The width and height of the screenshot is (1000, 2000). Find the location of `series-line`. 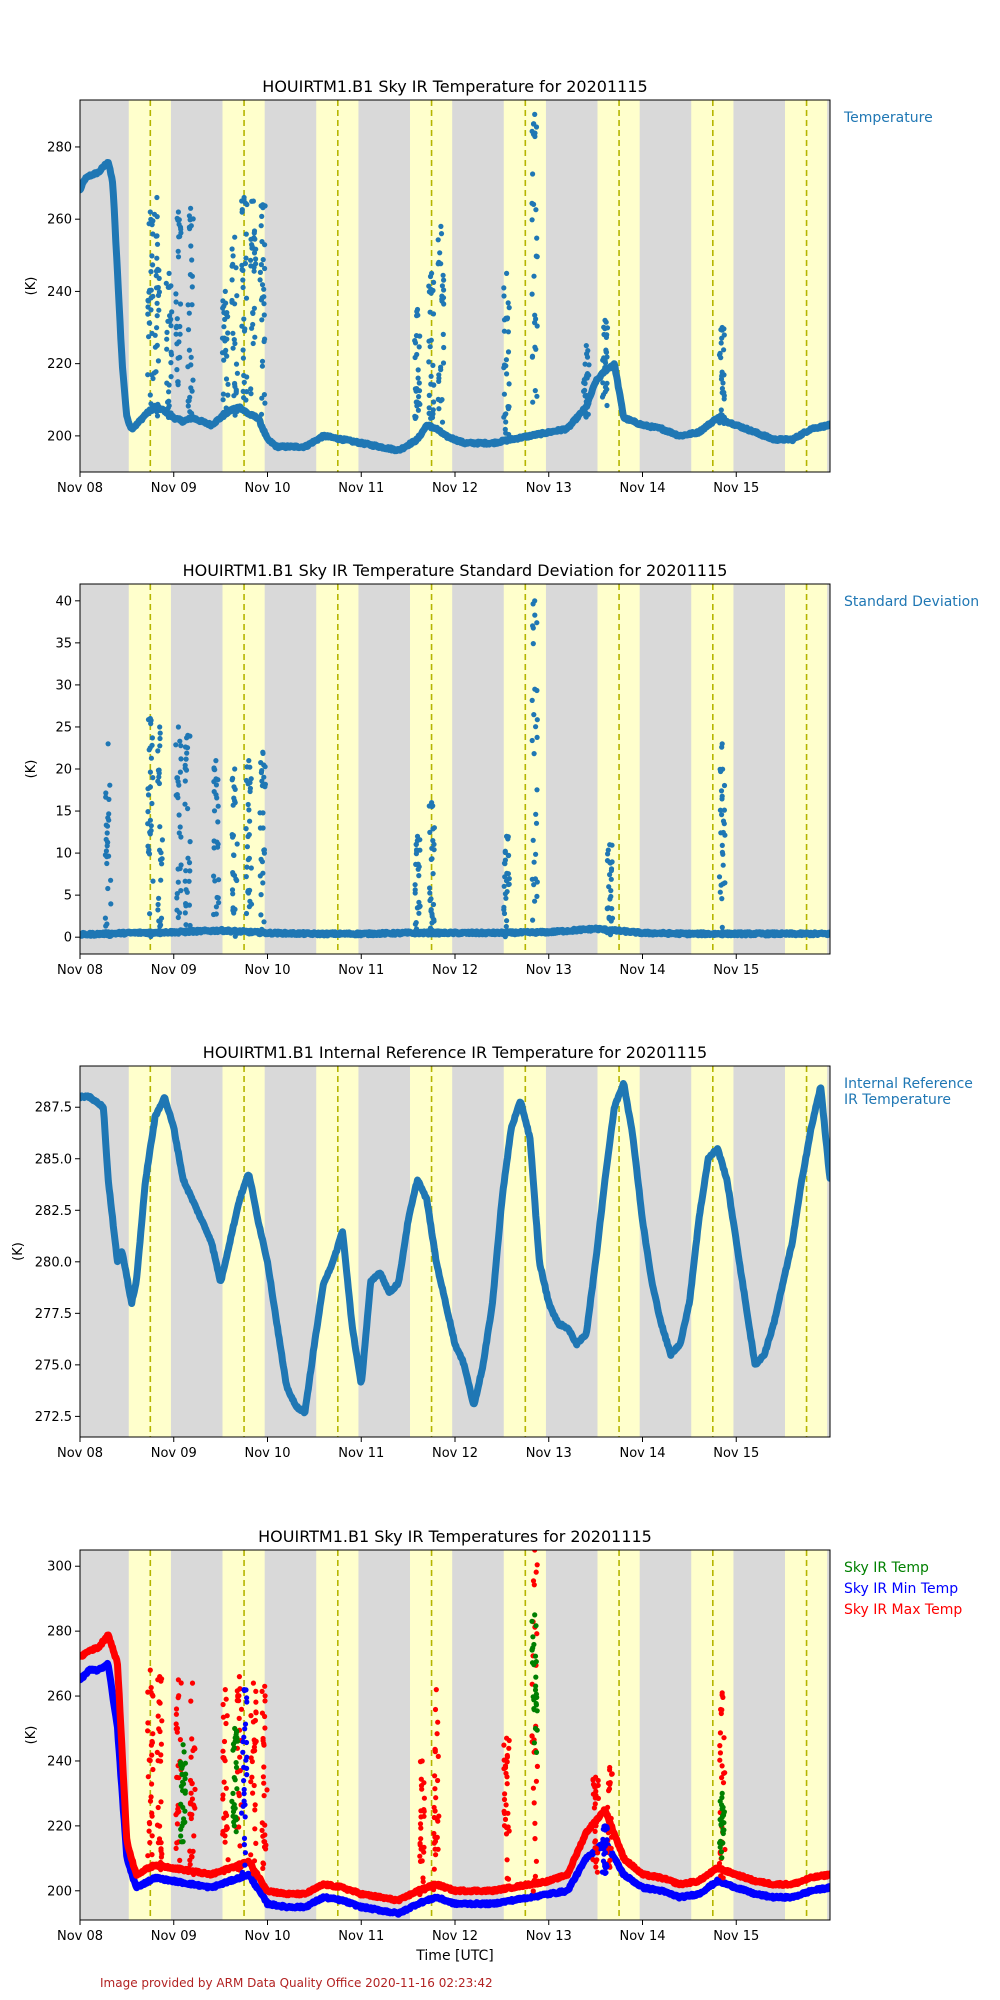

series-line is located at coordinates (455, 1248).